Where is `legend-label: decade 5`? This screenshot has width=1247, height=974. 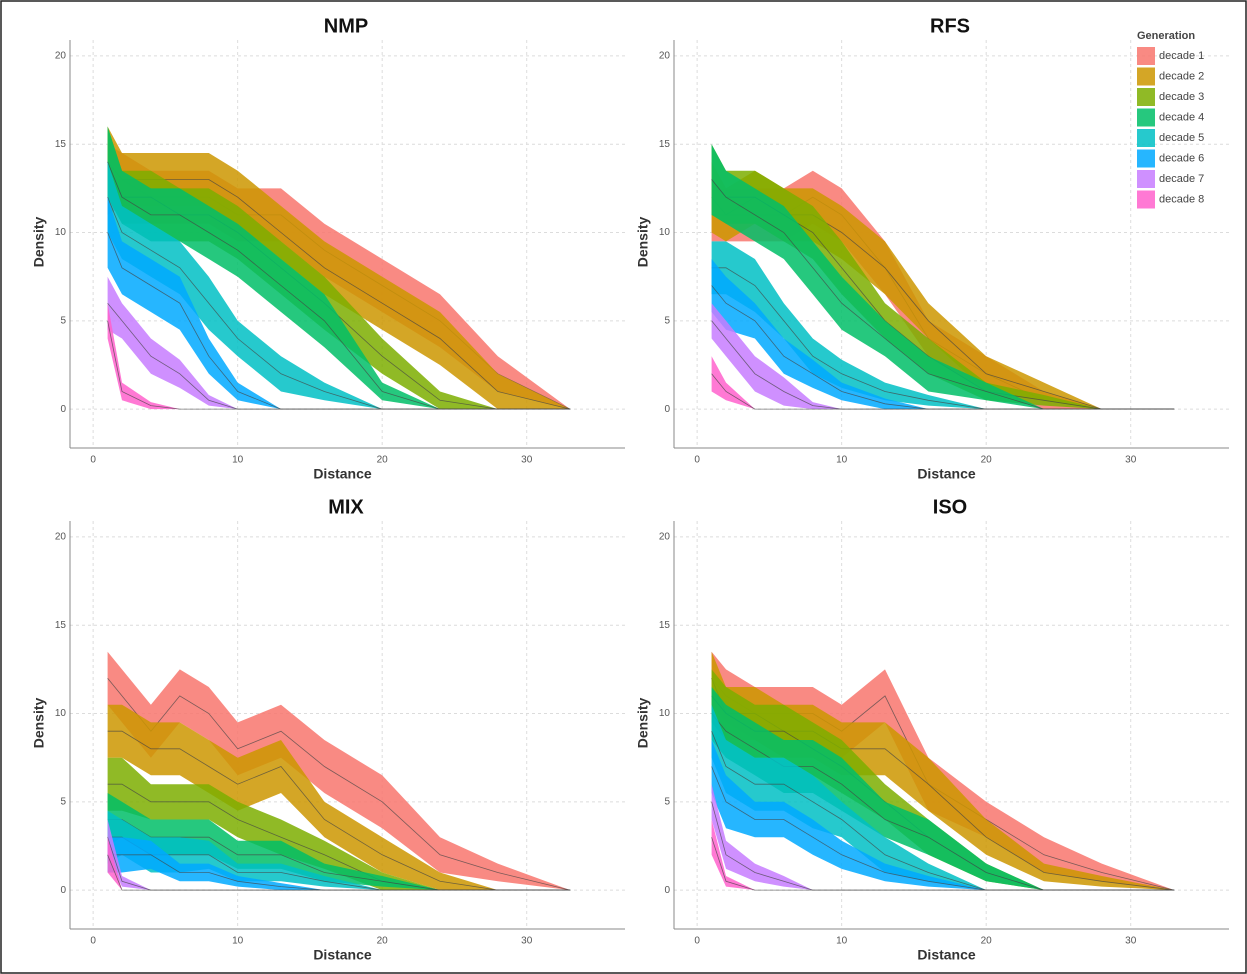
legend-label: decade 5 is located at coordinates (1181, 138).